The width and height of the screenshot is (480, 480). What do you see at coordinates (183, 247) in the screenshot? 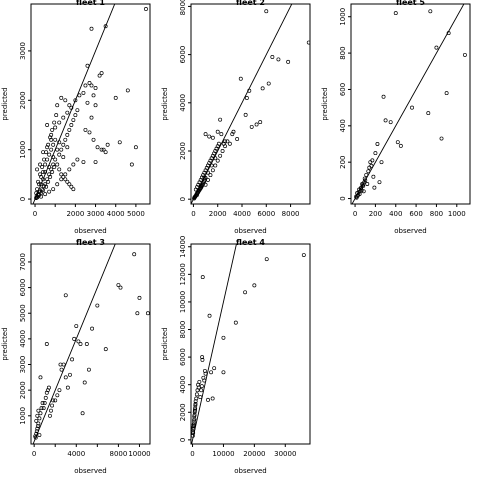
I see `y-tick-label: 14000` at bounding box center [183, 247].